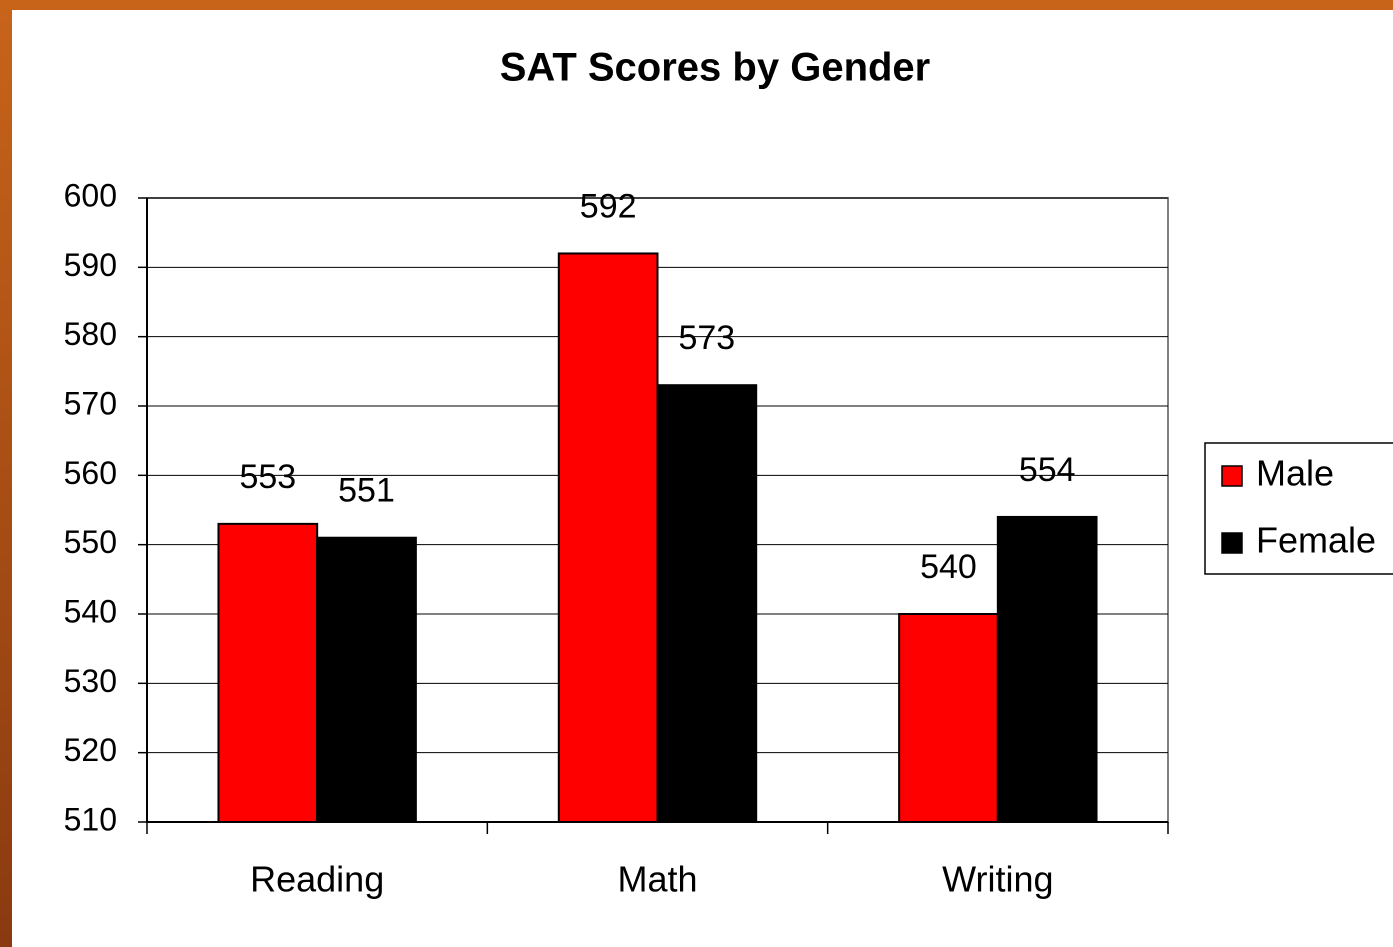 The width and height of the screenshot is (1393, 947). Describe the element at coordinates (1295, 473) in the screenshot. I see `legend-label: Male` at that location.